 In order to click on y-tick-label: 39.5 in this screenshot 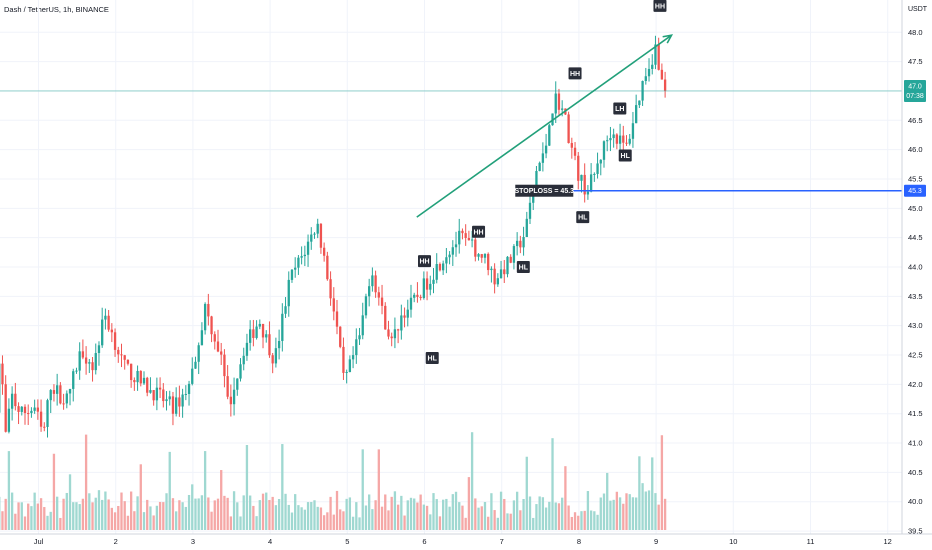, I will do `click(915, 531)`.